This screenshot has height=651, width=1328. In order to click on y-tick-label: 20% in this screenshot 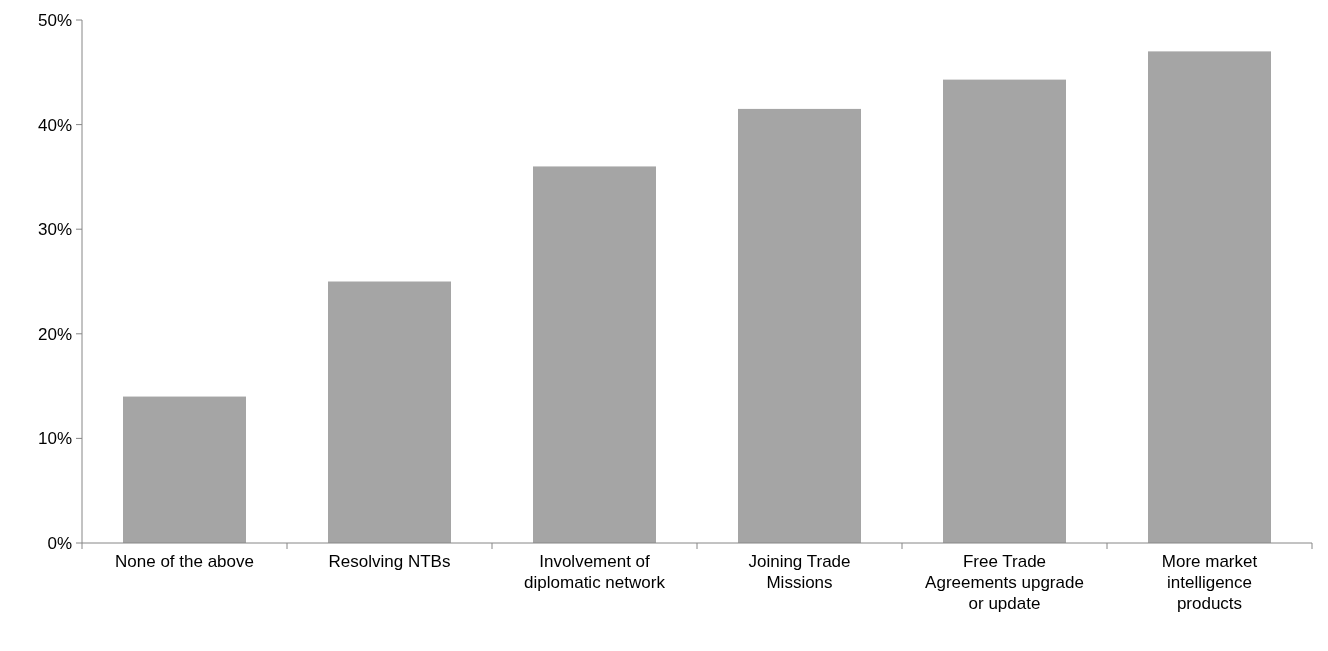, I will do `click(54, 334)`.